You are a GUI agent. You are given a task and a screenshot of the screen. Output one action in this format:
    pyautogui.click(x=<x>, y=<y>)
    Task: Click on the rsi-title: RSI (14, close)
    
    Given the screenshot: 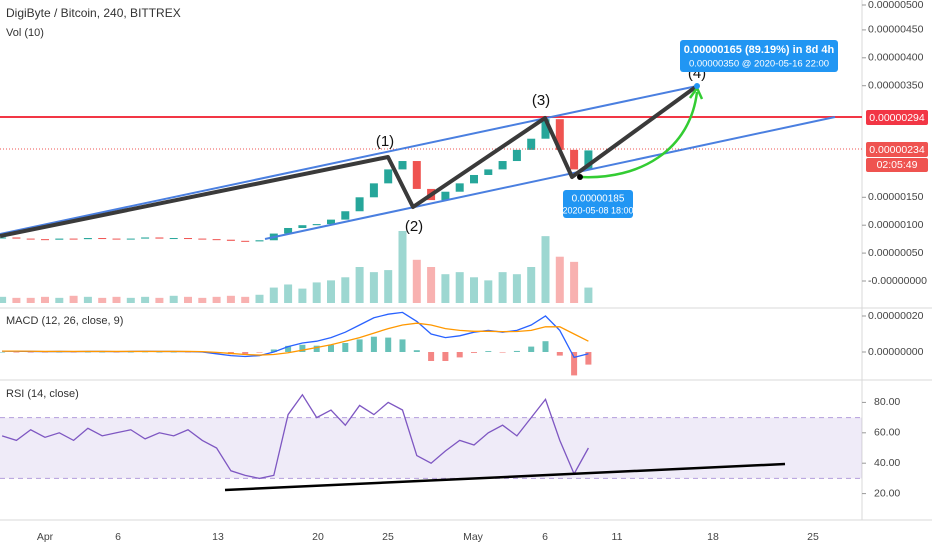 What is the action you would take?
    pyautogui.click(x=42, y=394)
    